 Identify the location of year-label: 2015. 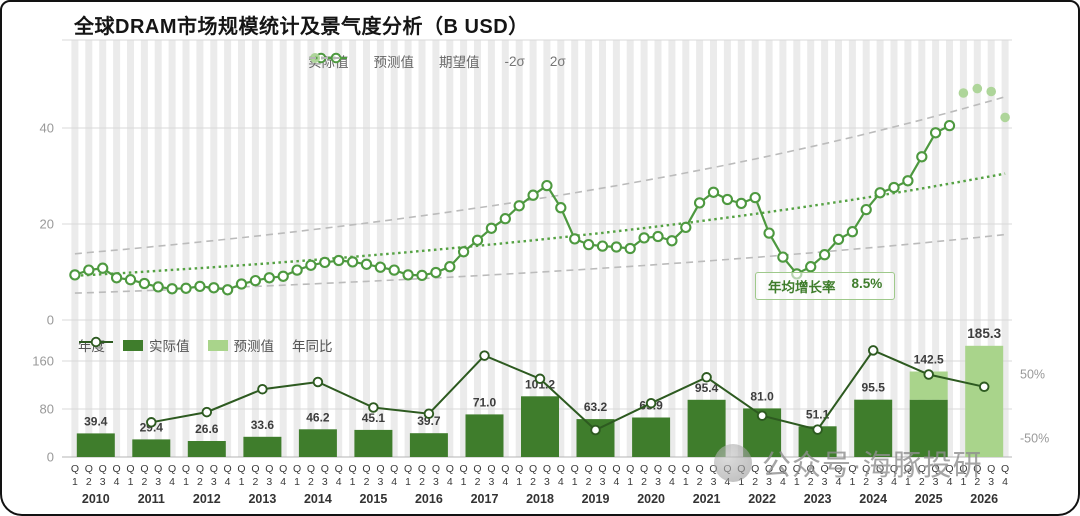
(373, 499).